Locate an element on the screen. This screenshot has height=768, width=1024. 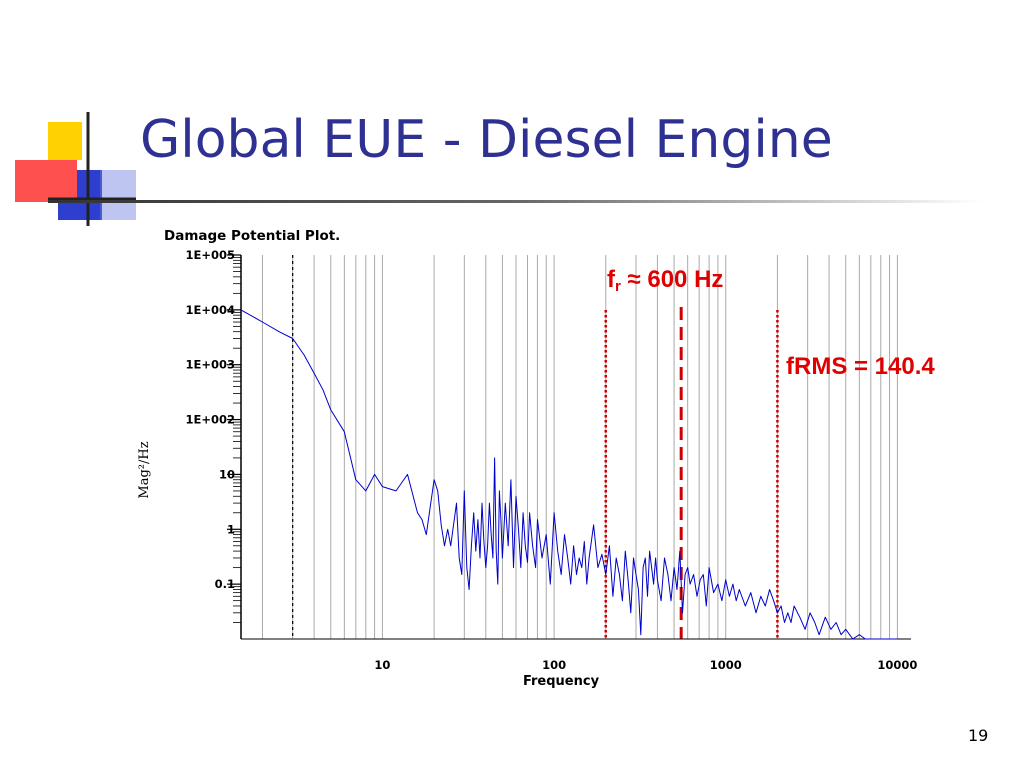
title-underline is located at coordinates (515, 201).